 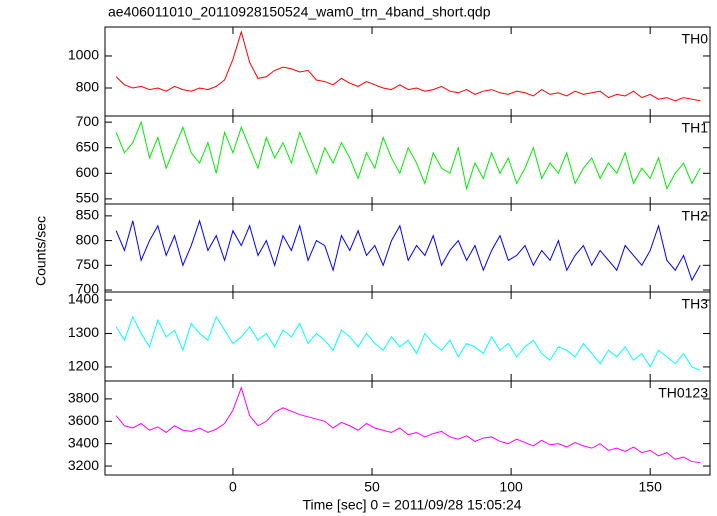 What do you see at coordinates (695, 39) in the screenshot?
I see `panel-label: TH0` at bounding box center [695, 39].